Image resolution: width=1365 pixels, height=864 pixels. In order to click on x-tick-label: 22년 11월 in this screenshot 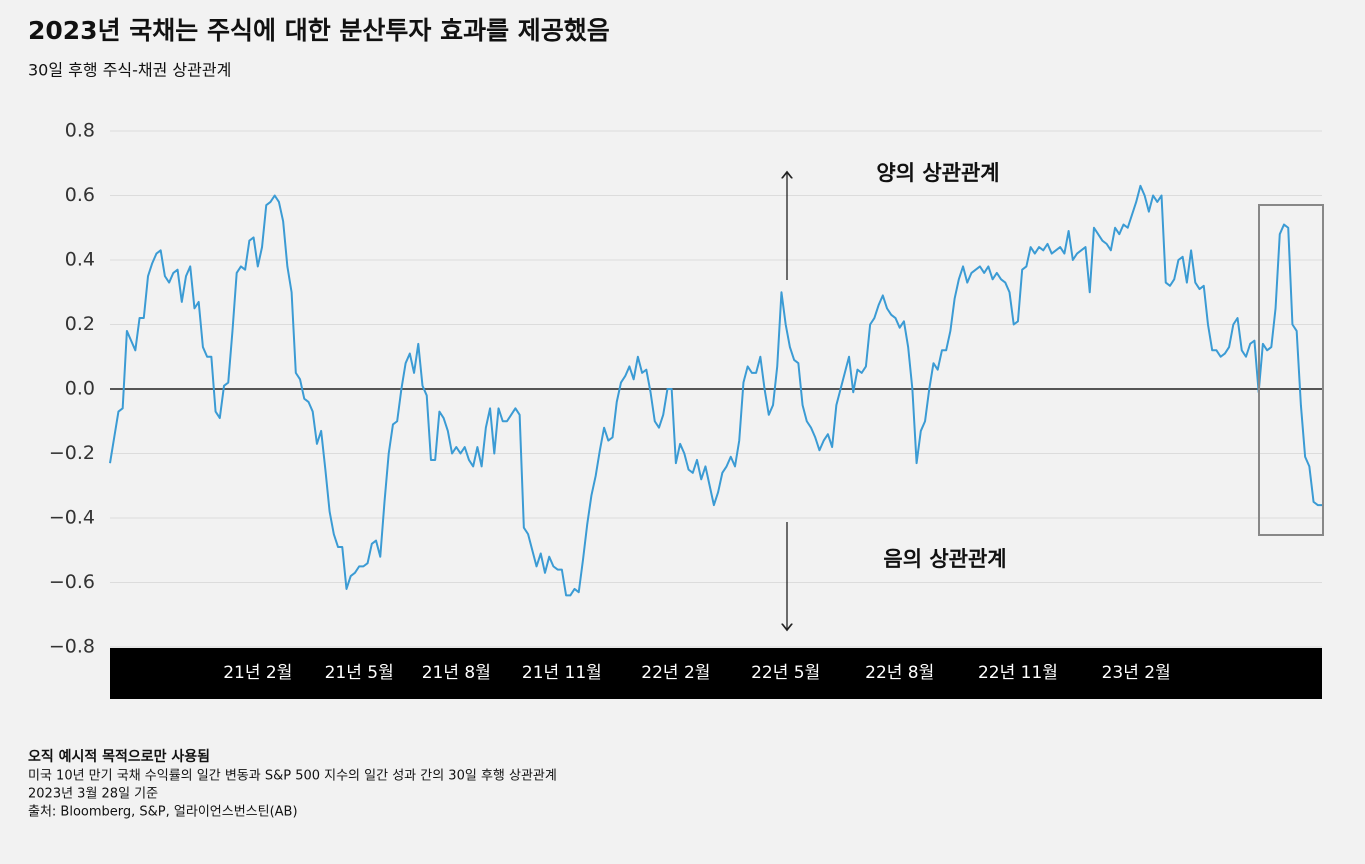, I will do `click(1018, 673)`.